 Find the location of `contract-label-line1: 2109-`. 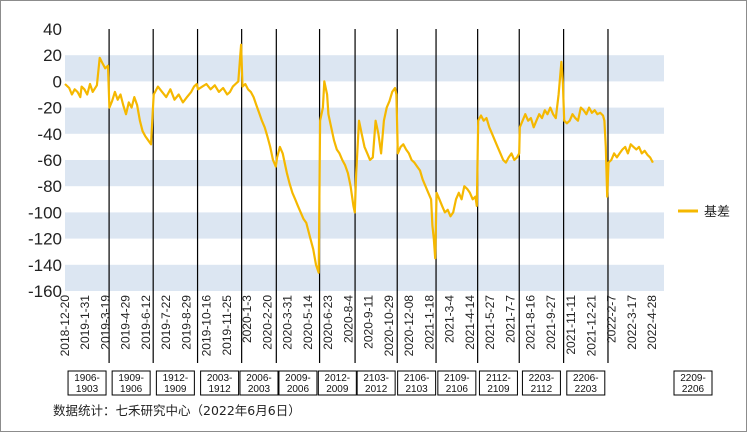

contract-label-line1: 2109- is located at coordinates (457, 378).